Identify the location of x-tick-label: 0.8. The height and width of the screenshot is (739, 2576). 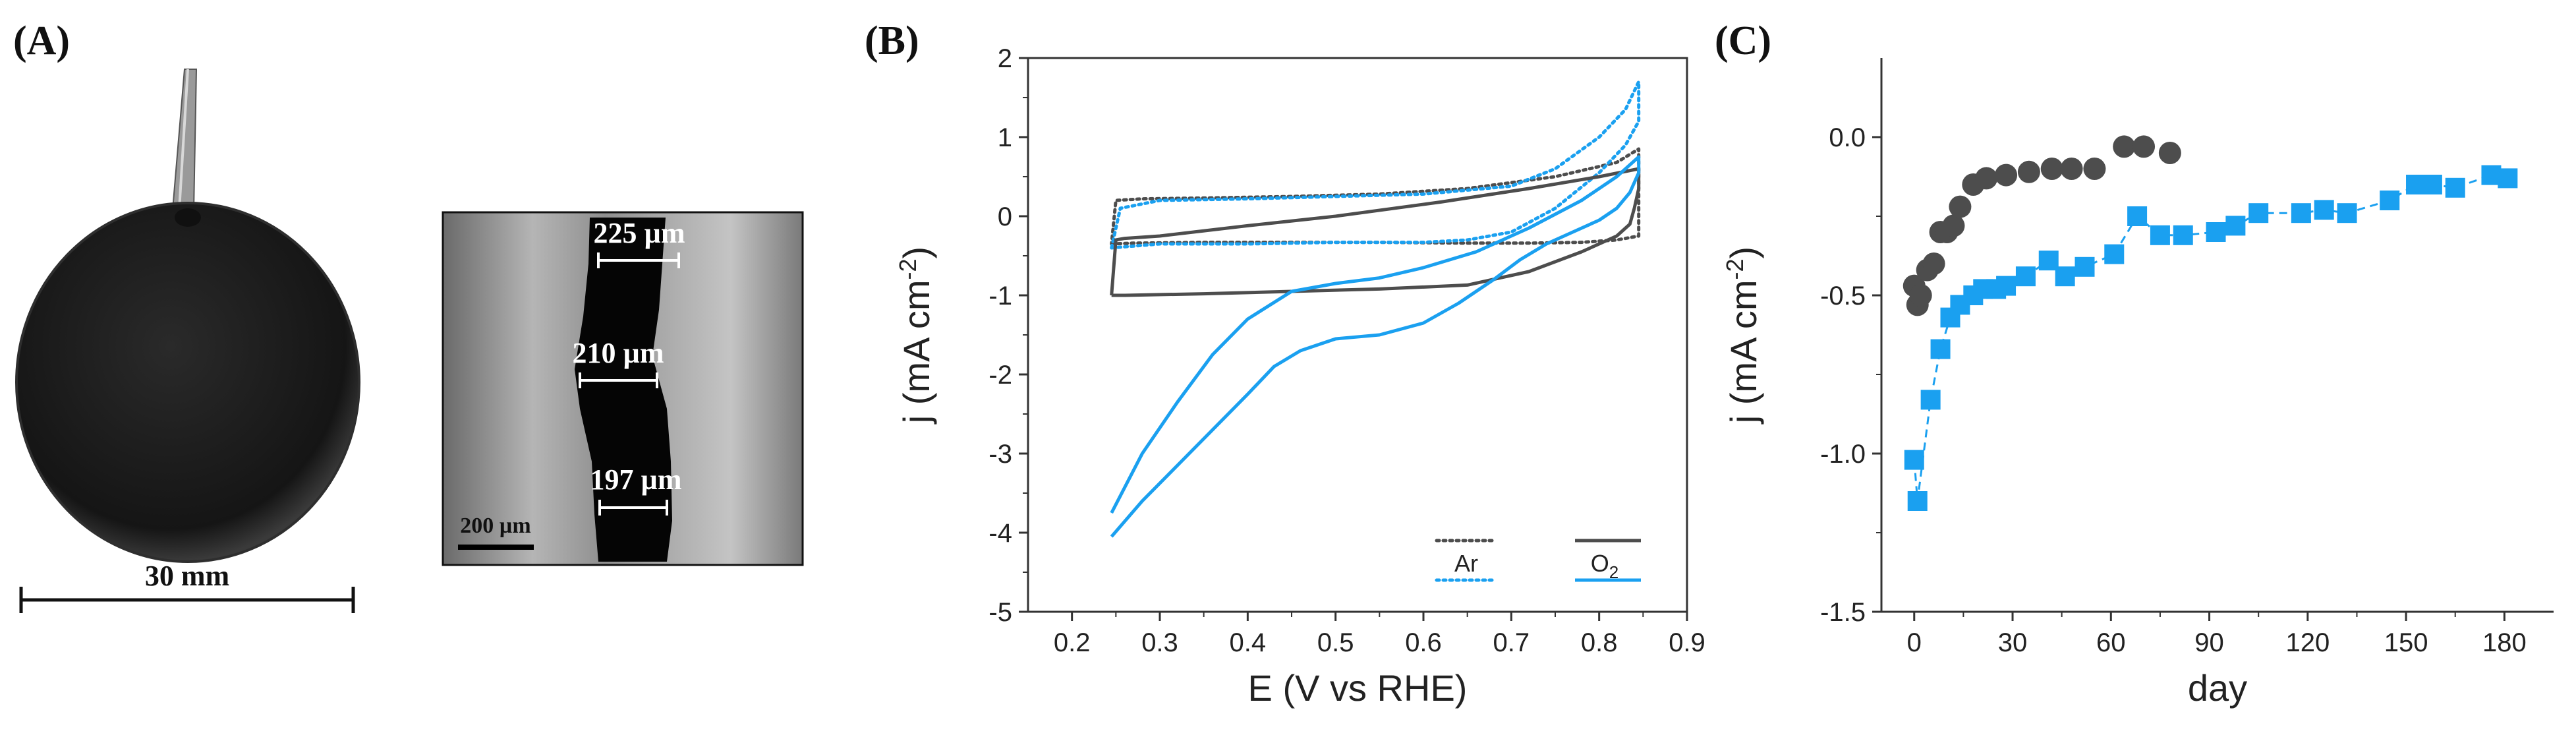
(1599, 642).